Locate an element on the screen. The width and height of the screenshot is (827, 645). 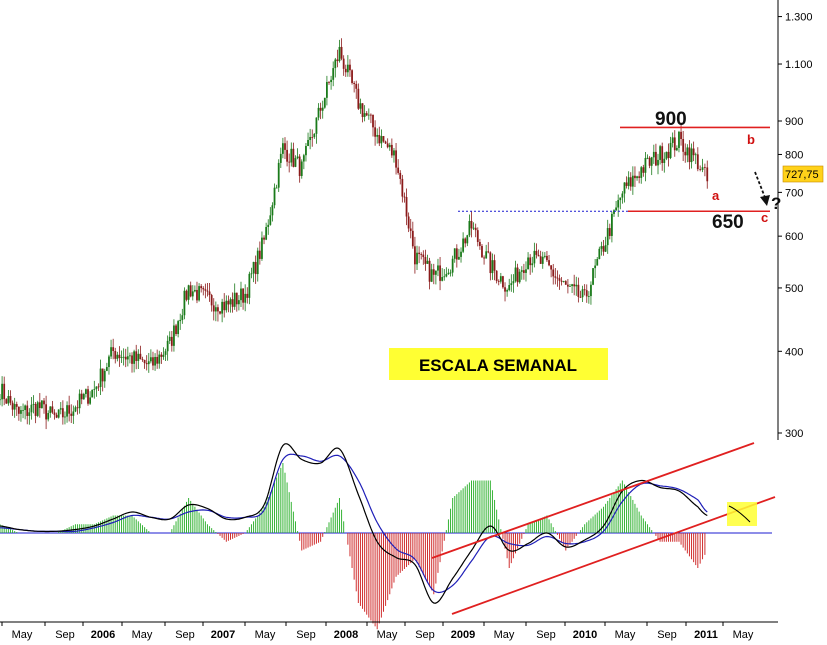
label-900: 900 is located at coordinates (671, 119).